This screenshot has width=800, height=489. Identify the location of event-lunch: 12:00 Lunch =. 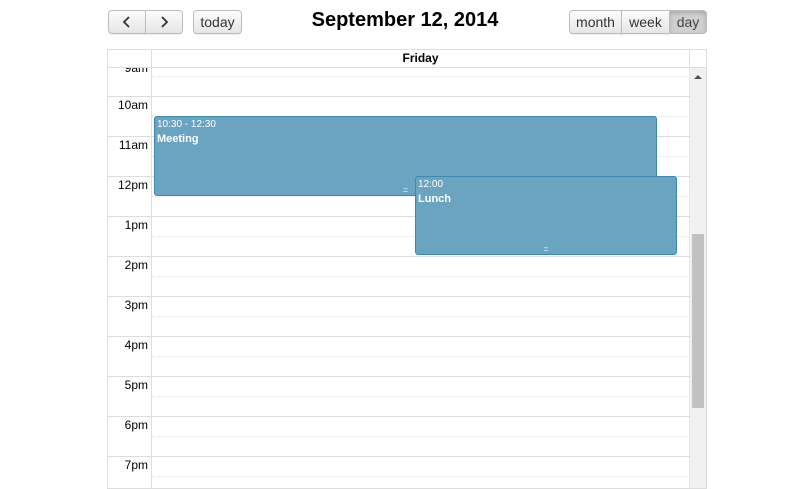
(546, 215).